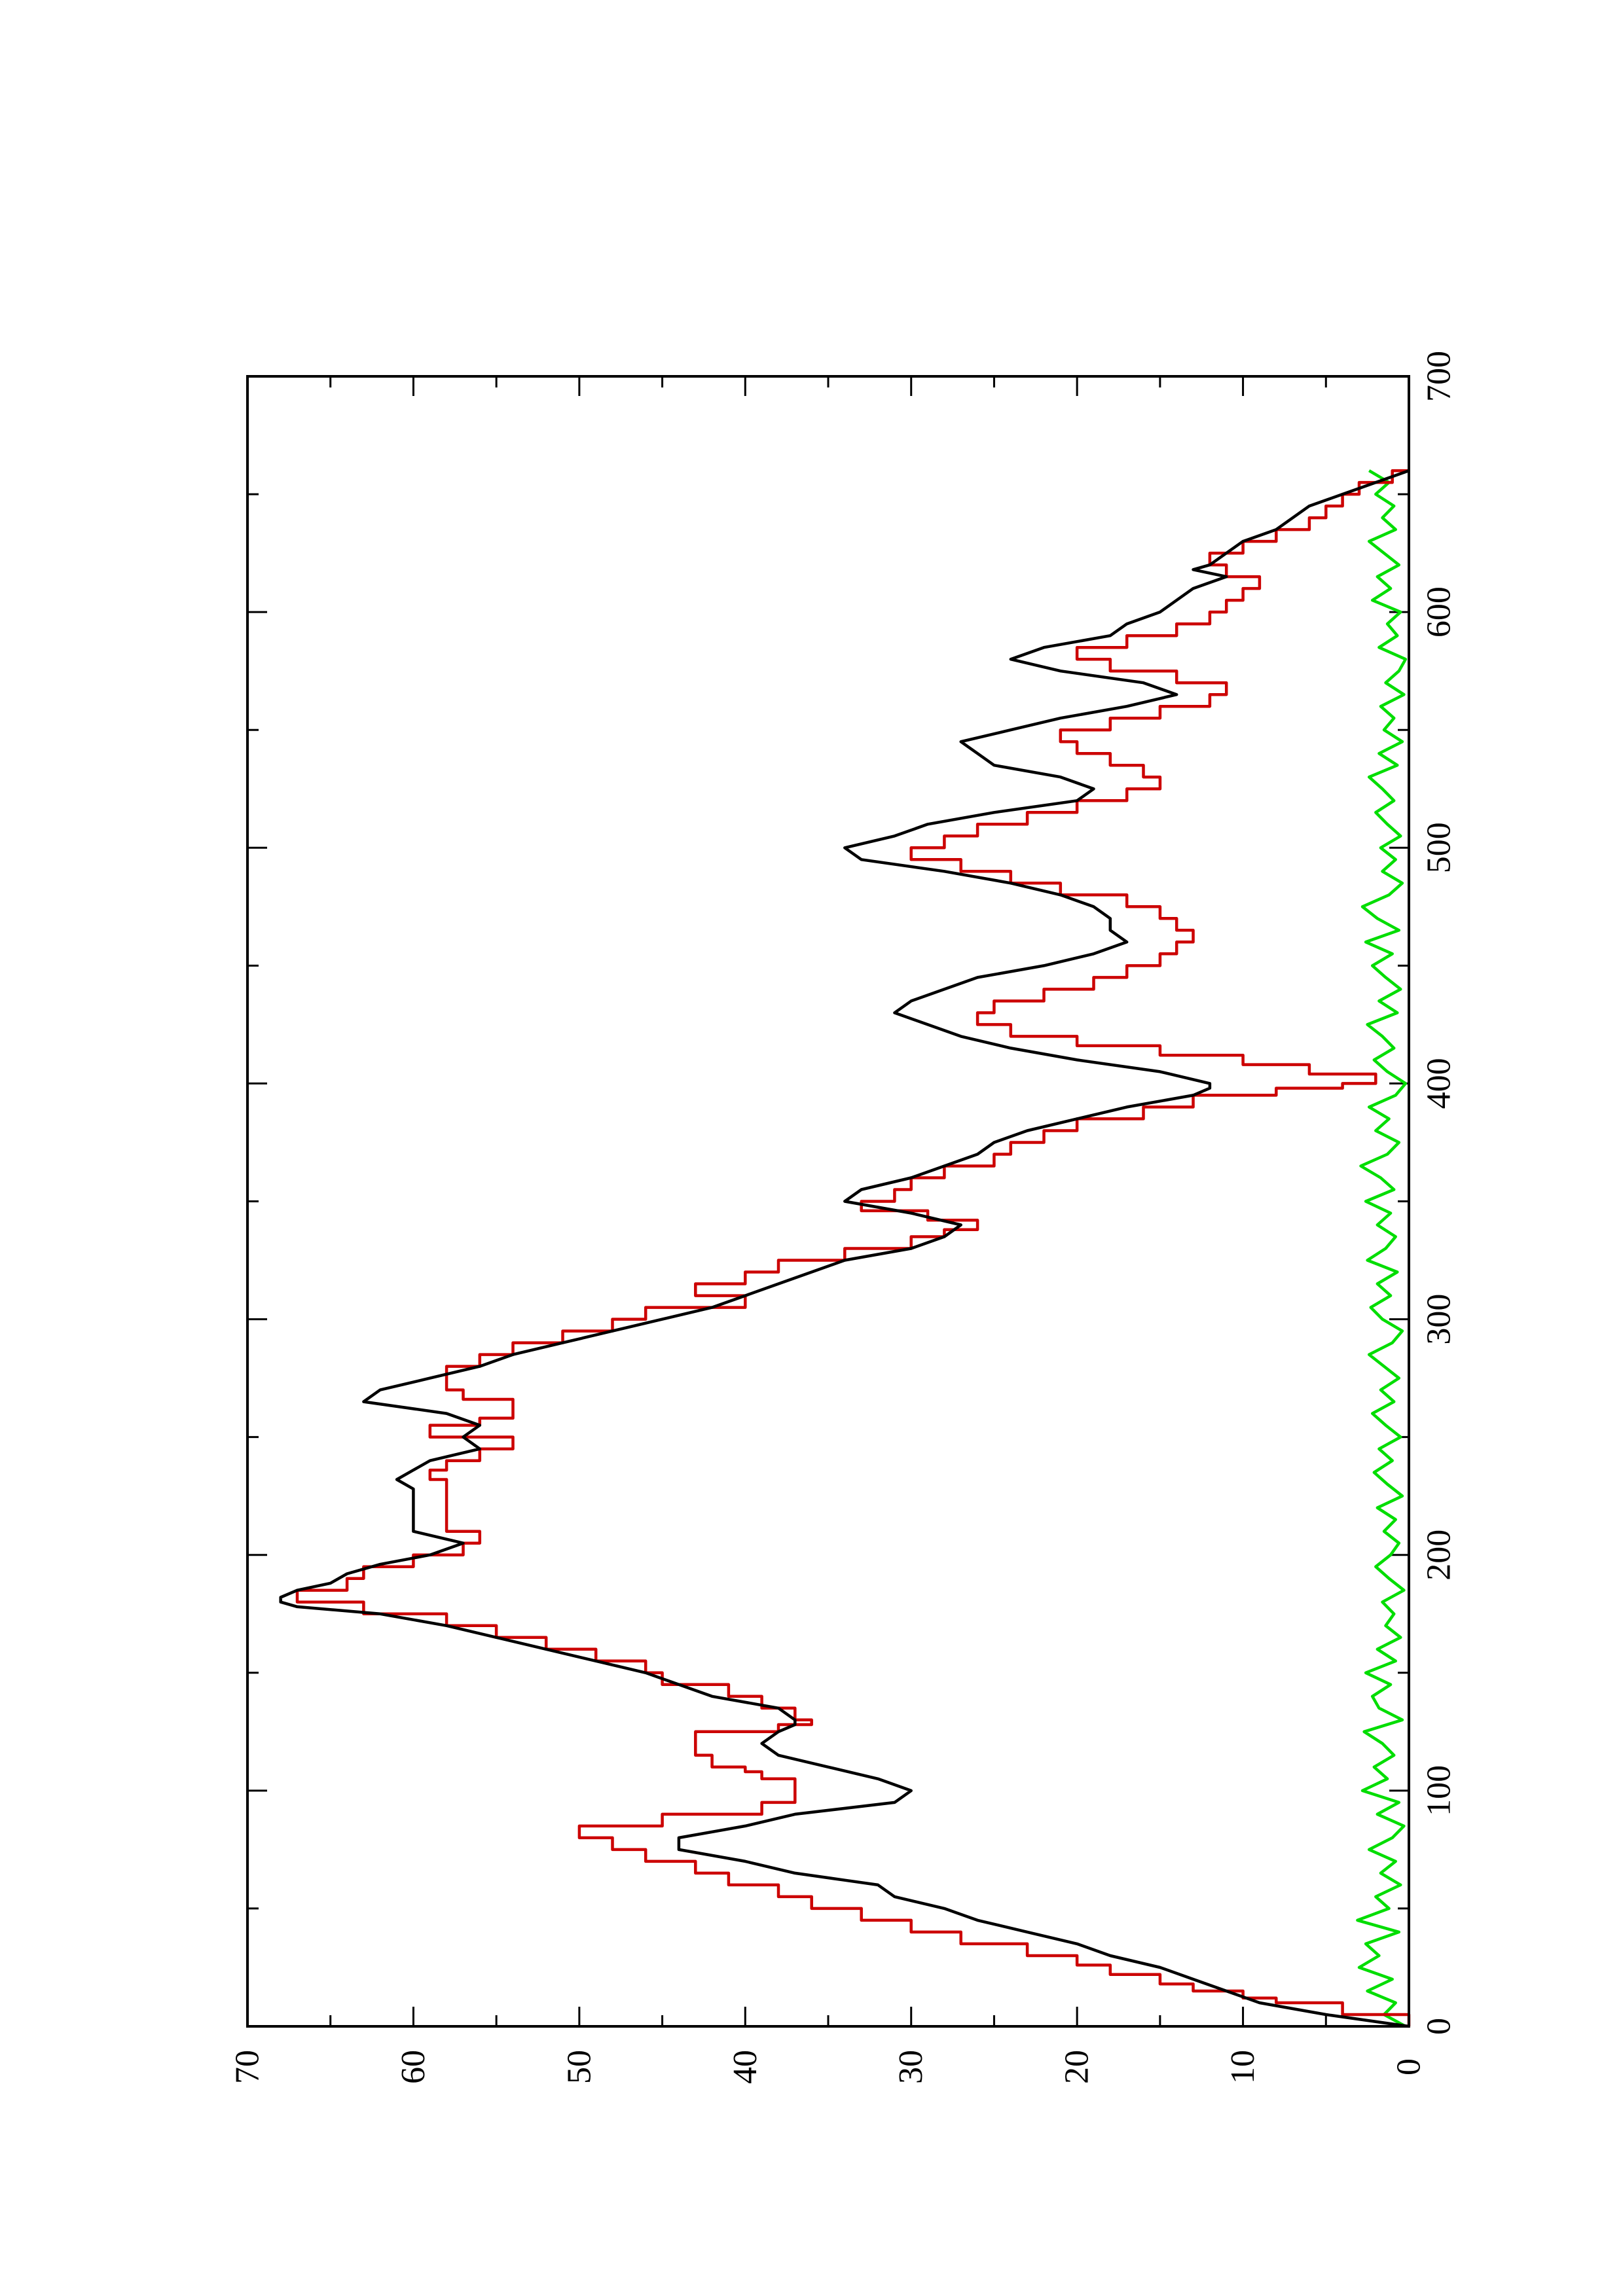 The image size is (1623, 2296). What do you see at coordinates (247, 2067) in the screenshot?
I see `y-tick-label: 70` at bounding box center [247, 2067].